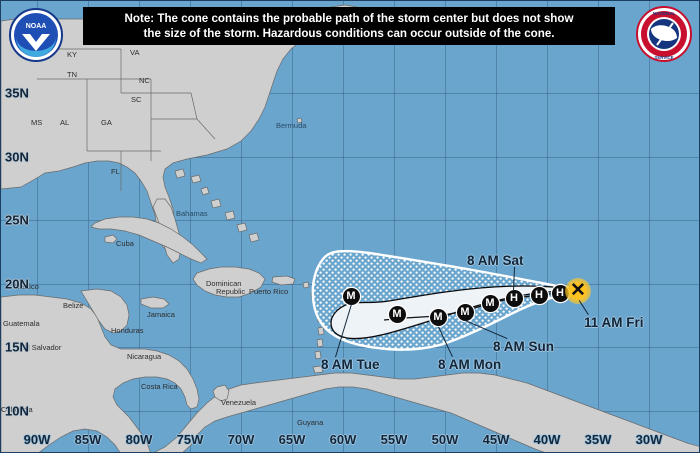 This screenshot has width=700, height=453. Describe the element at coordinates (64, 122) in the screenshot. I see `map-label-al: AL` at that location.